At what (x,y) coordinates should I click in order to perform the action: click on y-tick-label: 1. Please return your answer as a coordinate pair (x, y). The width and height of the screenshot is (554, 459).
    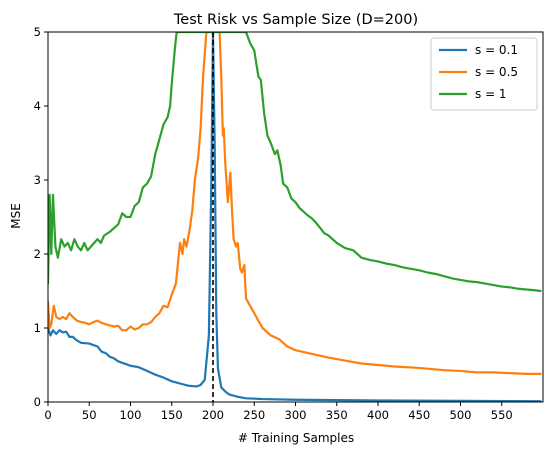
    Looking at the image, I should click on (37, 328).